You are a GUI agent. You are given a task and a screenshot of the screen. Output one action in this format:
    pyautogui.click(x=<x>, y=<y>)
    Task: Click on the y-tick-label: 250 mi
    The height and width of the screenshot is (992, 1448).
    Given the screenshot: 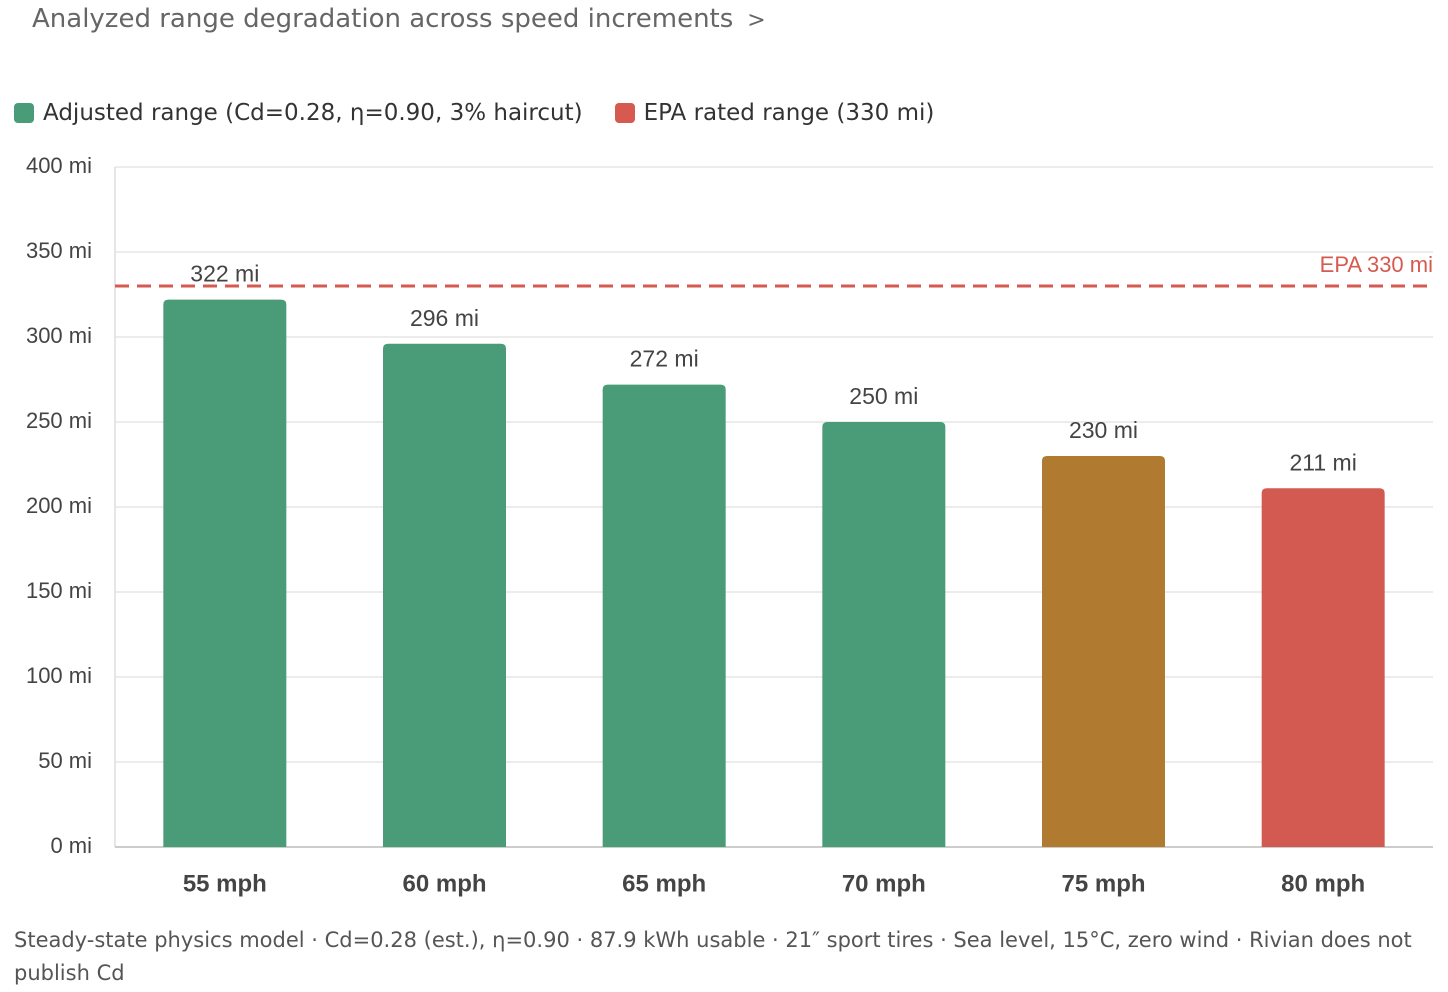 What is the action you would take?
    pyautogui.click(x=59, y=420)
    